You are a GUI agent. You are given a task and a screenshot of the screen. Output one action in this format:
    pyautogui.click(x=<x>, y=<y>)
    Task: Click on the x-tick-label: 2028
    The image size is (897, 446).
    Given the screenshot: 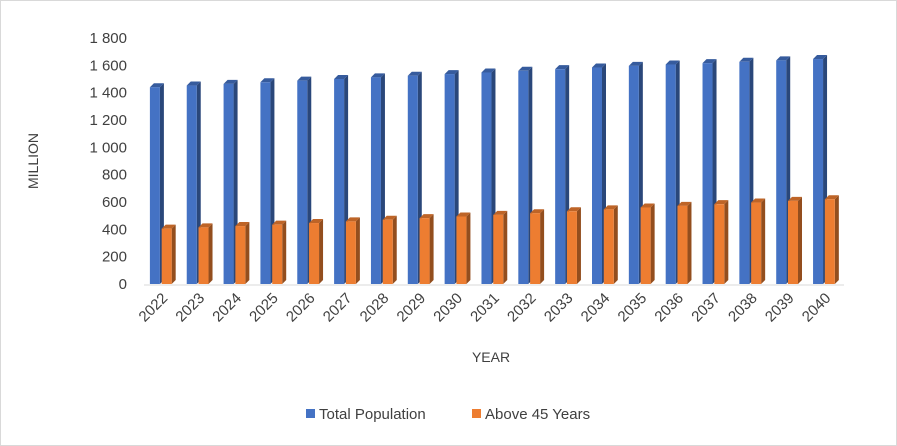 What is the action you would take?
    pyautogui.click(x=375, y=308)
    